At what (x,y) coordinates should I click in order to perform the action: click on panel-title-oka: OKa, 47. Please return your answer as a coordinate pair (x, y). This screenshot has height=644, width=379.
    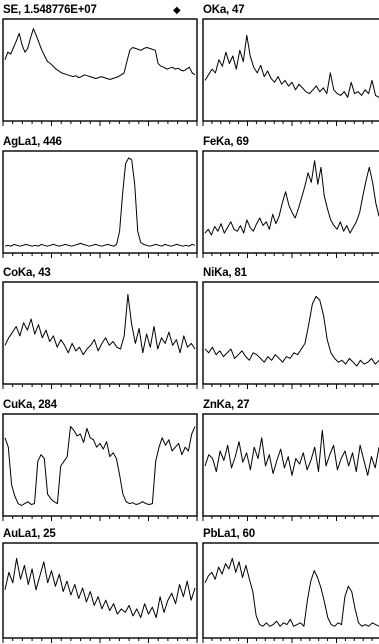
    Looking at the image, I should click on (223, 10).